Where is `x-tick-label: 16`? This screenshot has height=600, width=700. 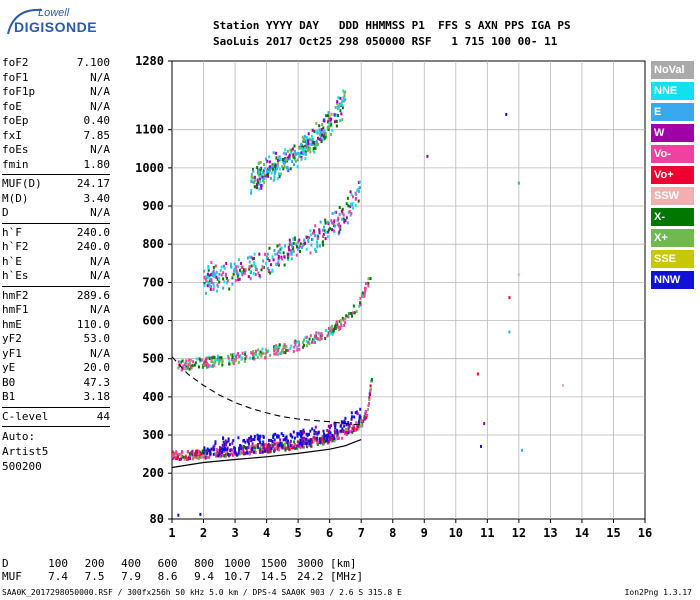 x-tick-label: 16 is located at coordinates (645, 533).